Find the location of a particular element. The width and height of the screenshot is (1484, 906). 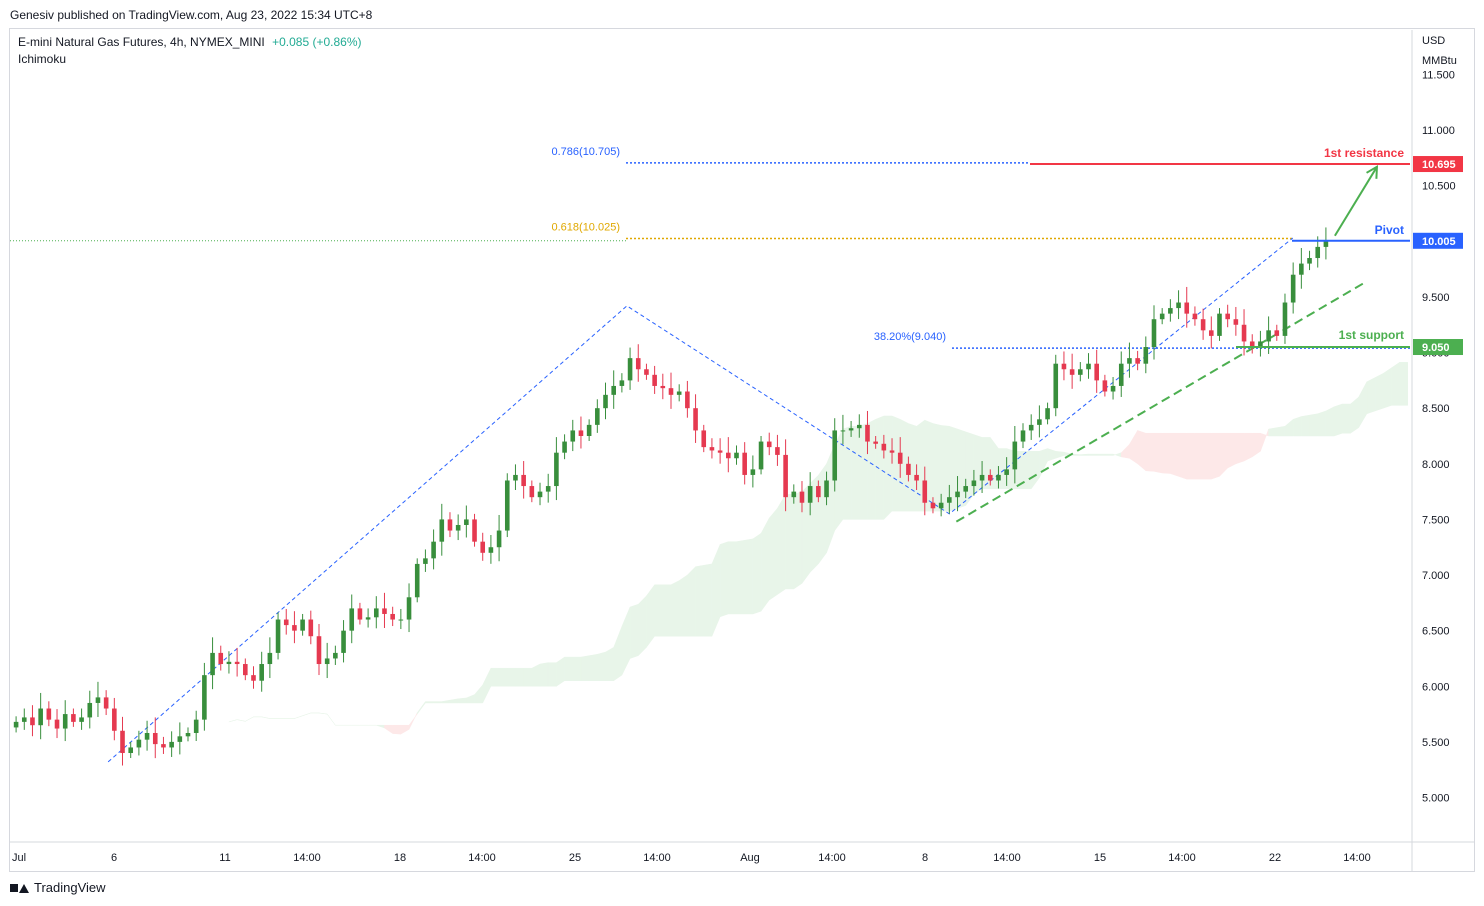

pivot-label: Pivot is located at coordinates (1389, 230).